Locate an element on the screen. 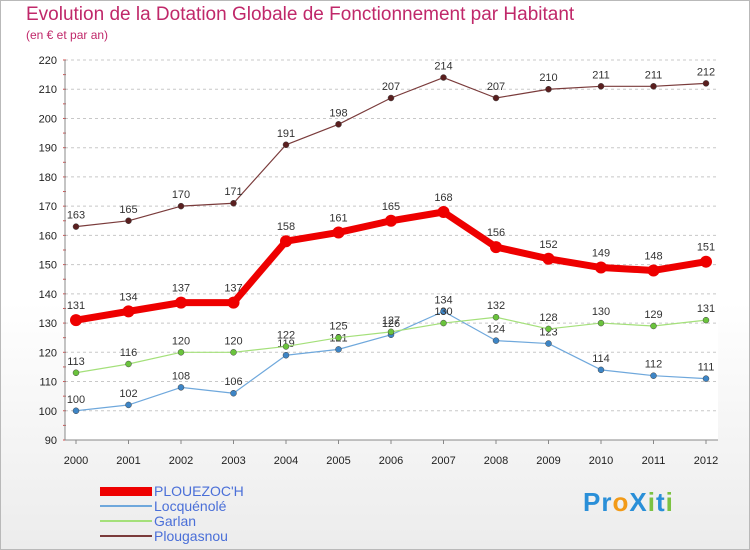  data-label: 163 is located at coordinates (76, 216).